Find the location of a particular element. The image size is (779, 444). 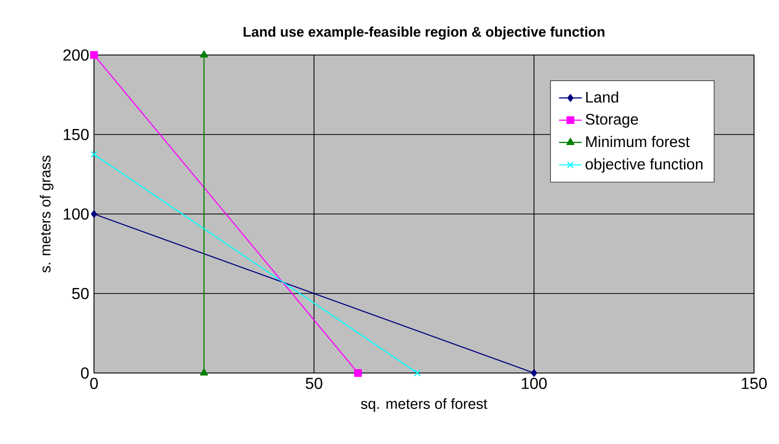

x-tick-label: 50 is located at coordinates (314, 384).